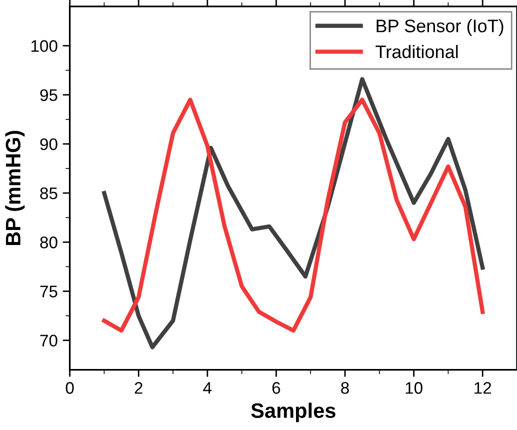 This screenshot has width=517, height=430. I want to click on x-tick-label: 0, so click(70, 388).